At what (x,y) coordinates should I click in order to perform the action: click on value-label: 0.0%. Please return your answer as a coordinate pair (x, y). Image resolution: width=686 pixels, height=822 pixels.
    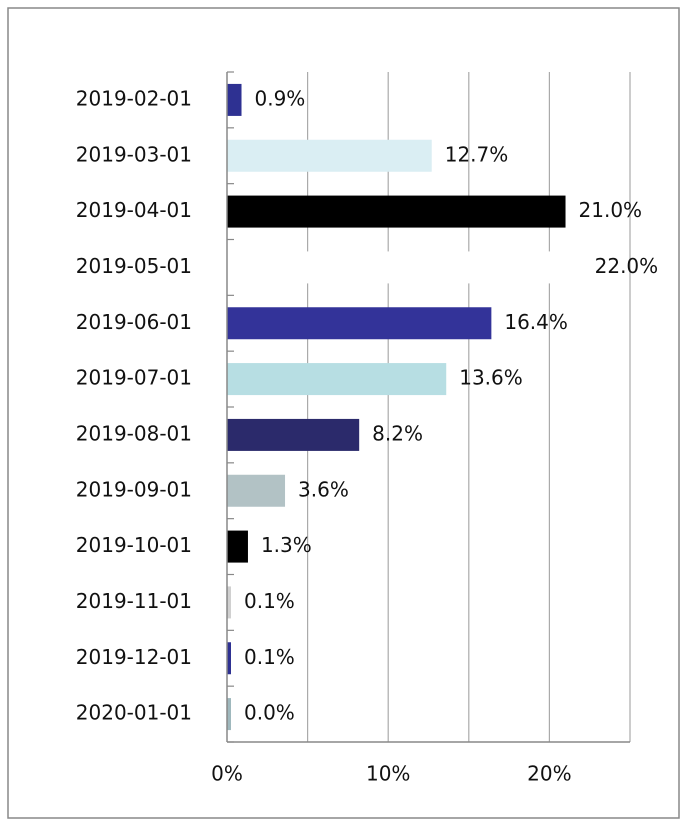
    Looking at the image, I should click on (269, 713).